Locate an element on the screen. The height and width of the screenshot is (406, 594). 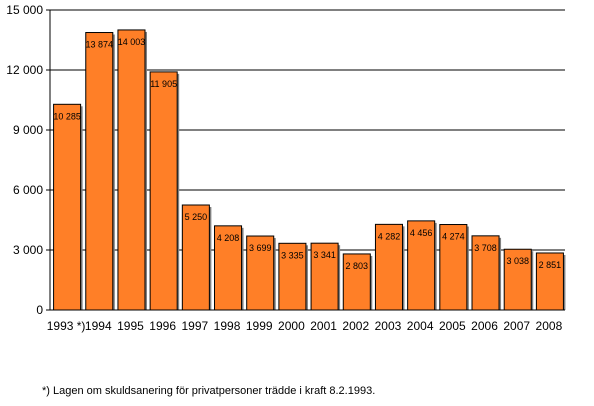
x-tick-label: 2005 is located at coordinates (452, 326).